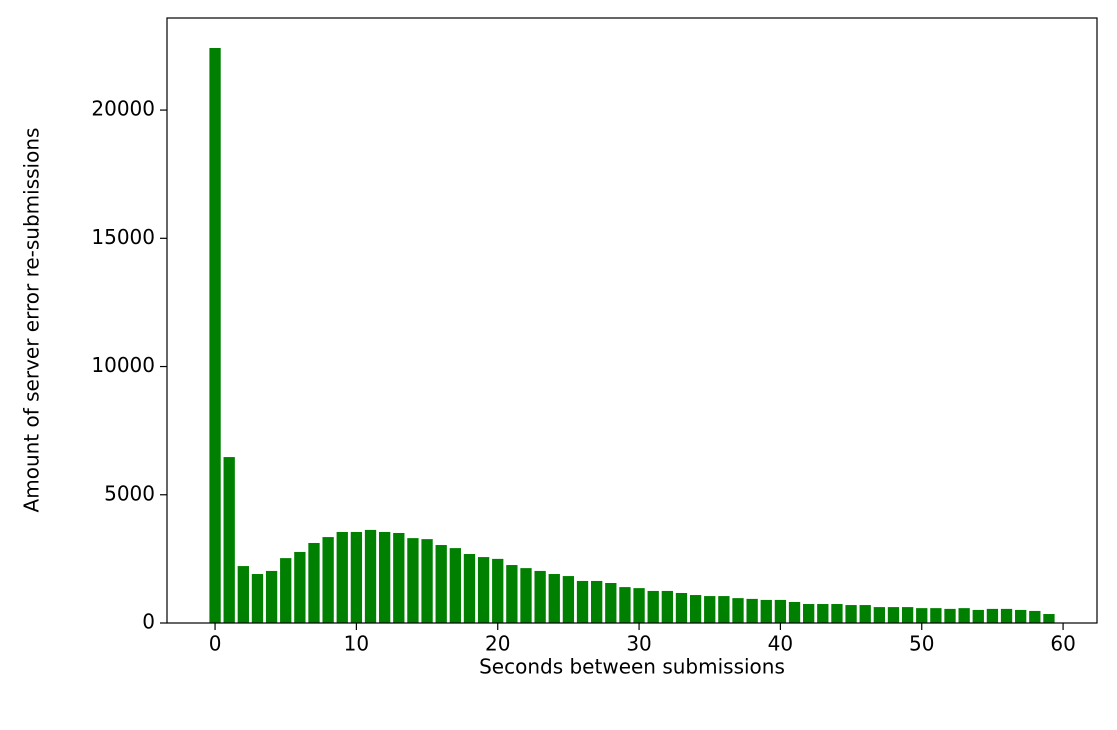 Image resolution: width=1117 pixels, height=730 pixels. I want to click on x-tick-label: 60, so click(1062, 644).